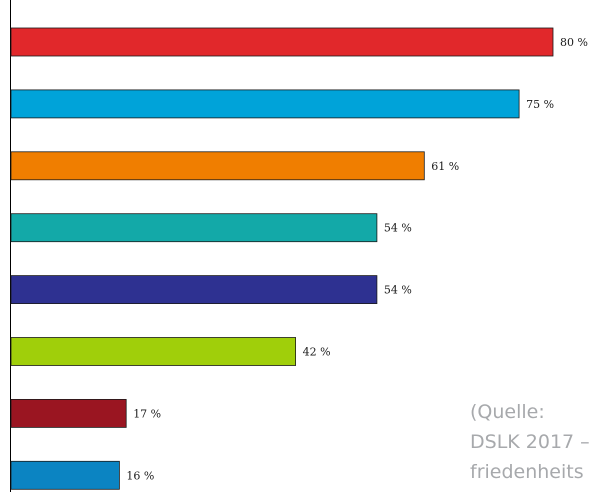  Describe the element at coordinates (574, 42) in the screenshot. I see `bar-value-label-1: 80 %` at that location.